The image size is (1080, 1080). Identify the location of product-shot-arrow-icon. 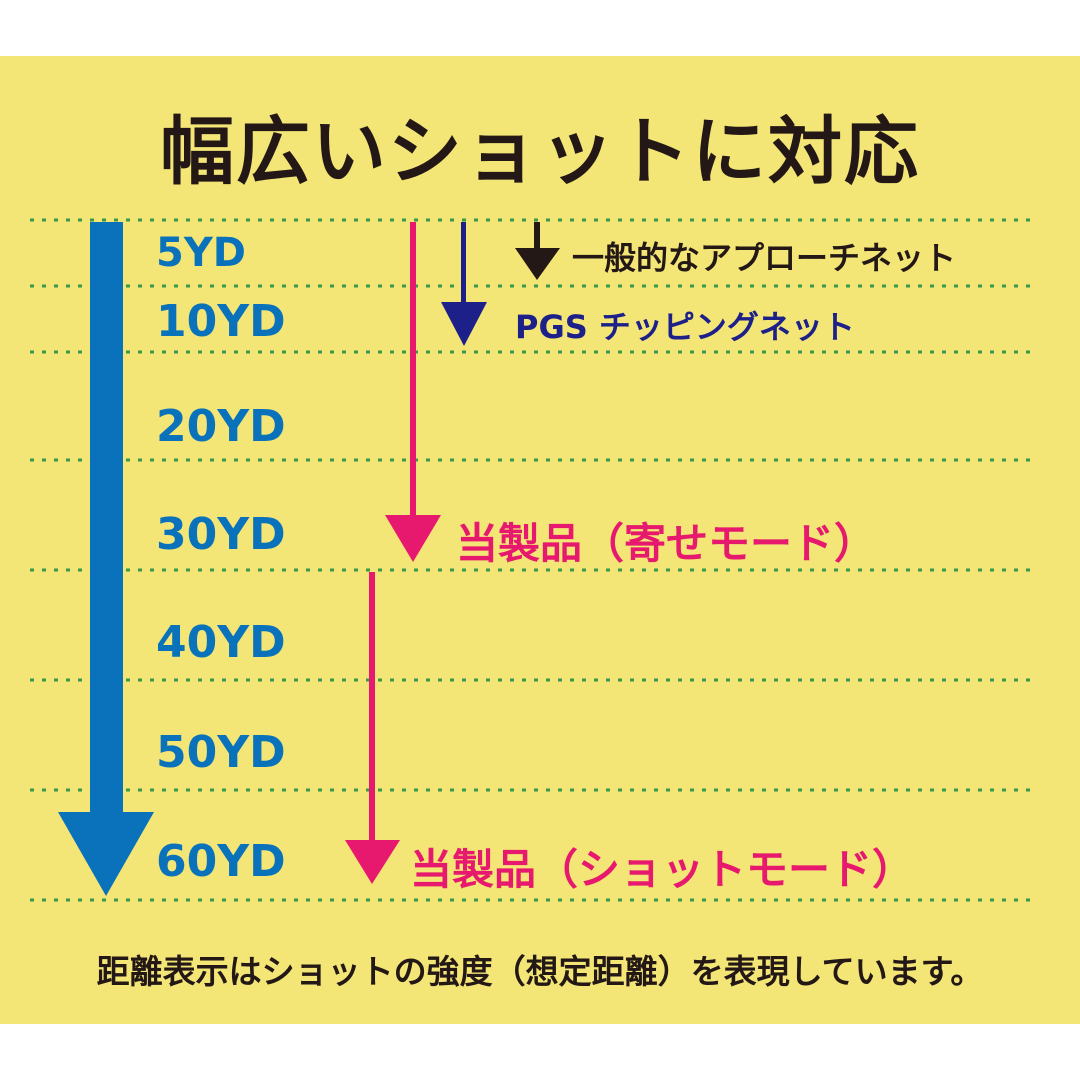
(372, 728).